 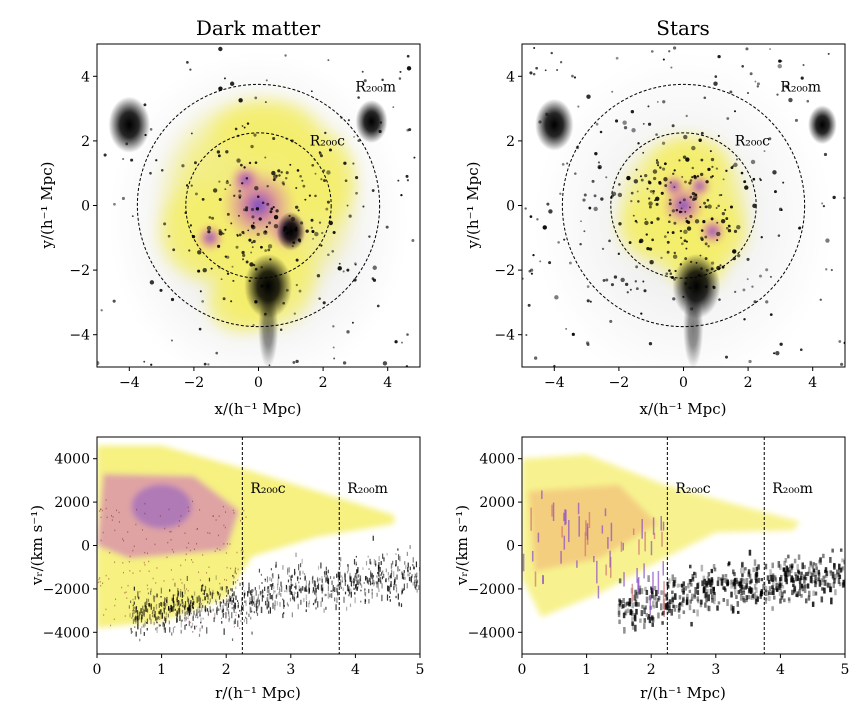 I want to click on circle-r200m, so click(x=258, y=205).